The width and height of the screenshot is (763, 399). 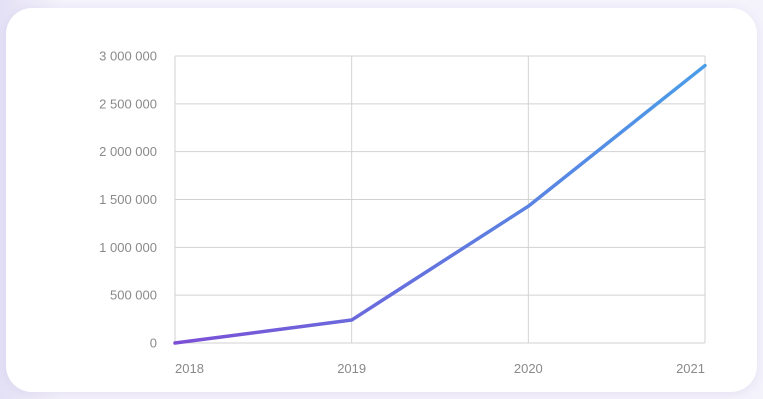 What do you see at coordinates (128, 103) in the screenshot?
I see `y-tick-label: 2 500 000` at bounding box center [128, 103].